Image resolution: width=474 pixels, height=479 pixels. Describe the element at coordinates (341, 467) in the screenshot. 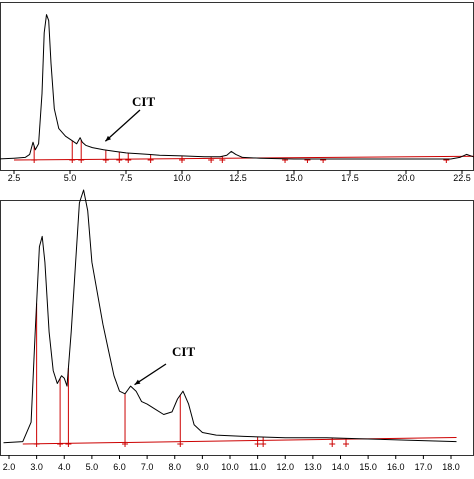

I see `x-tick-label: 14.0` at that location.